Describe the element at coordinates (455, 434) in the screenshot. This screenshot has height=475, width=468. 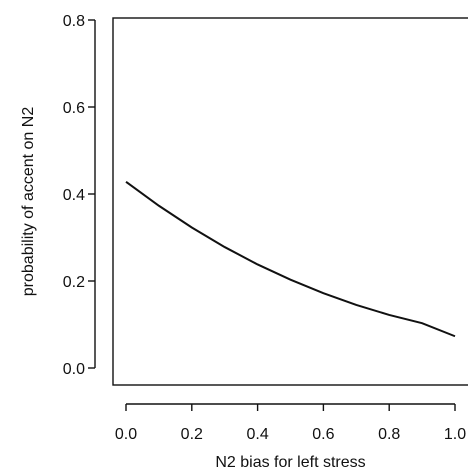
I see `x-tick-label: 1.0` at that location.